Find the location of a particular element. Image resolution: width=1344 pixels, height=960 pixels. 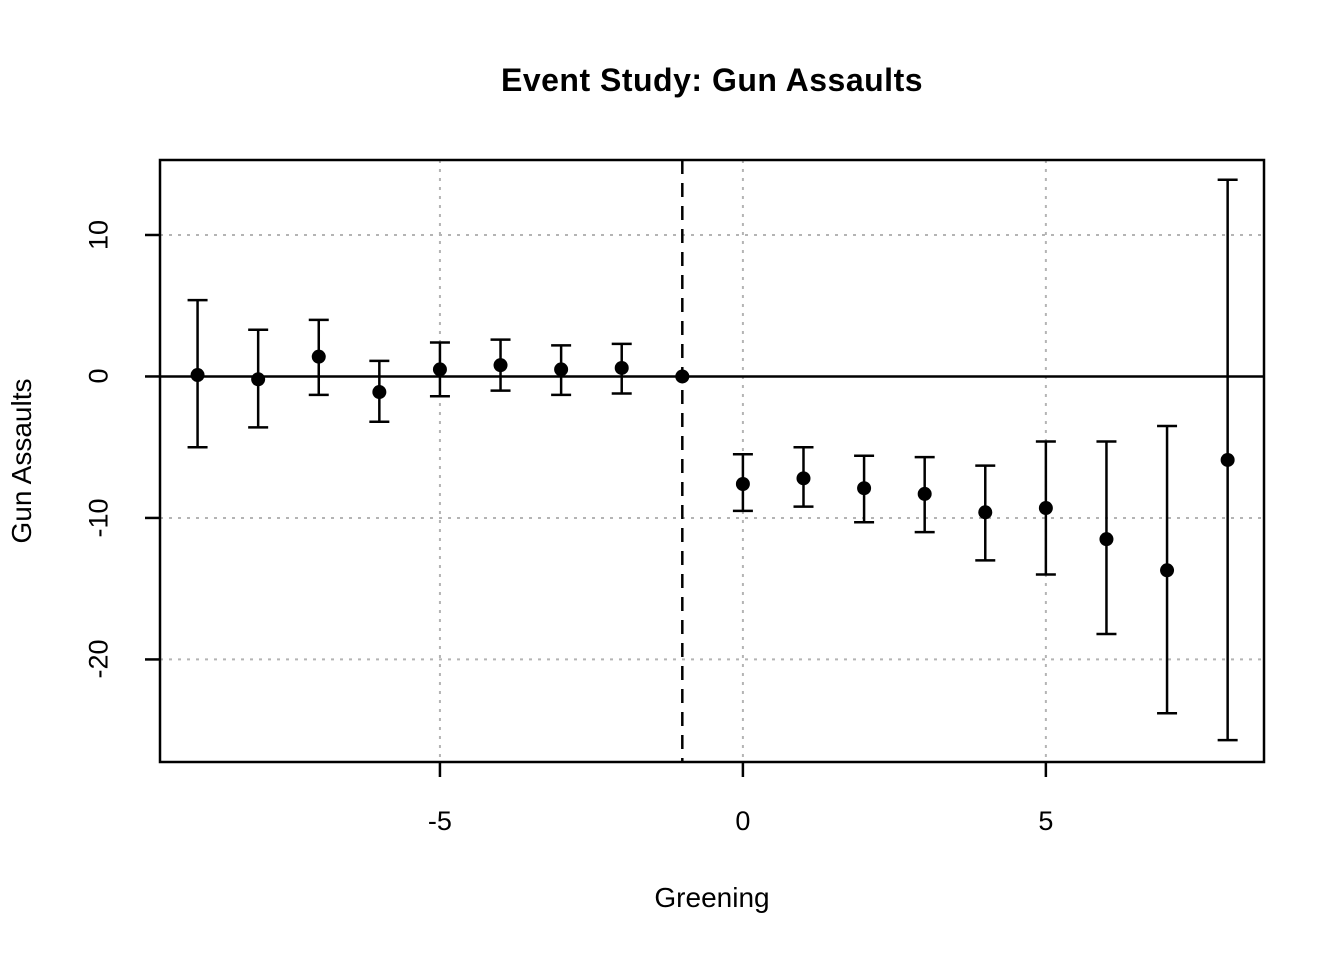

x-tick-label: 0 is located at coordinates (743, 821).